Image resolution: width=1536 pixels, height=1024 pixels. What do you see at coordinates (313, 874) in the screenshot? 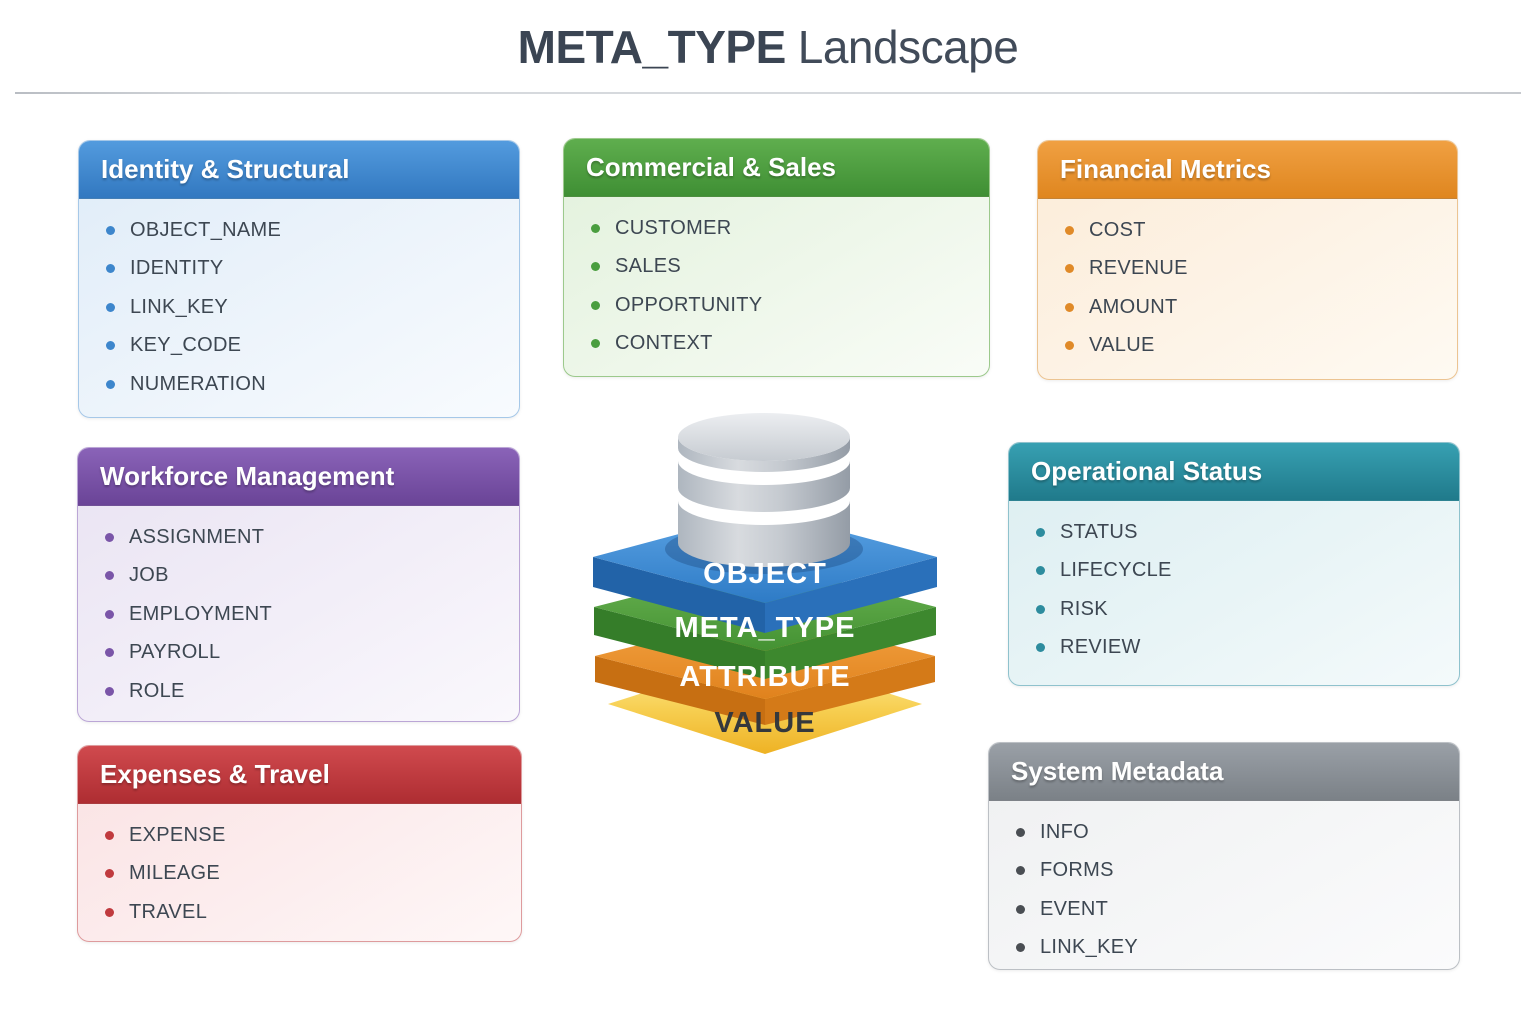
I see `list-item: MILEAGE` at bounding box center [313, 874].